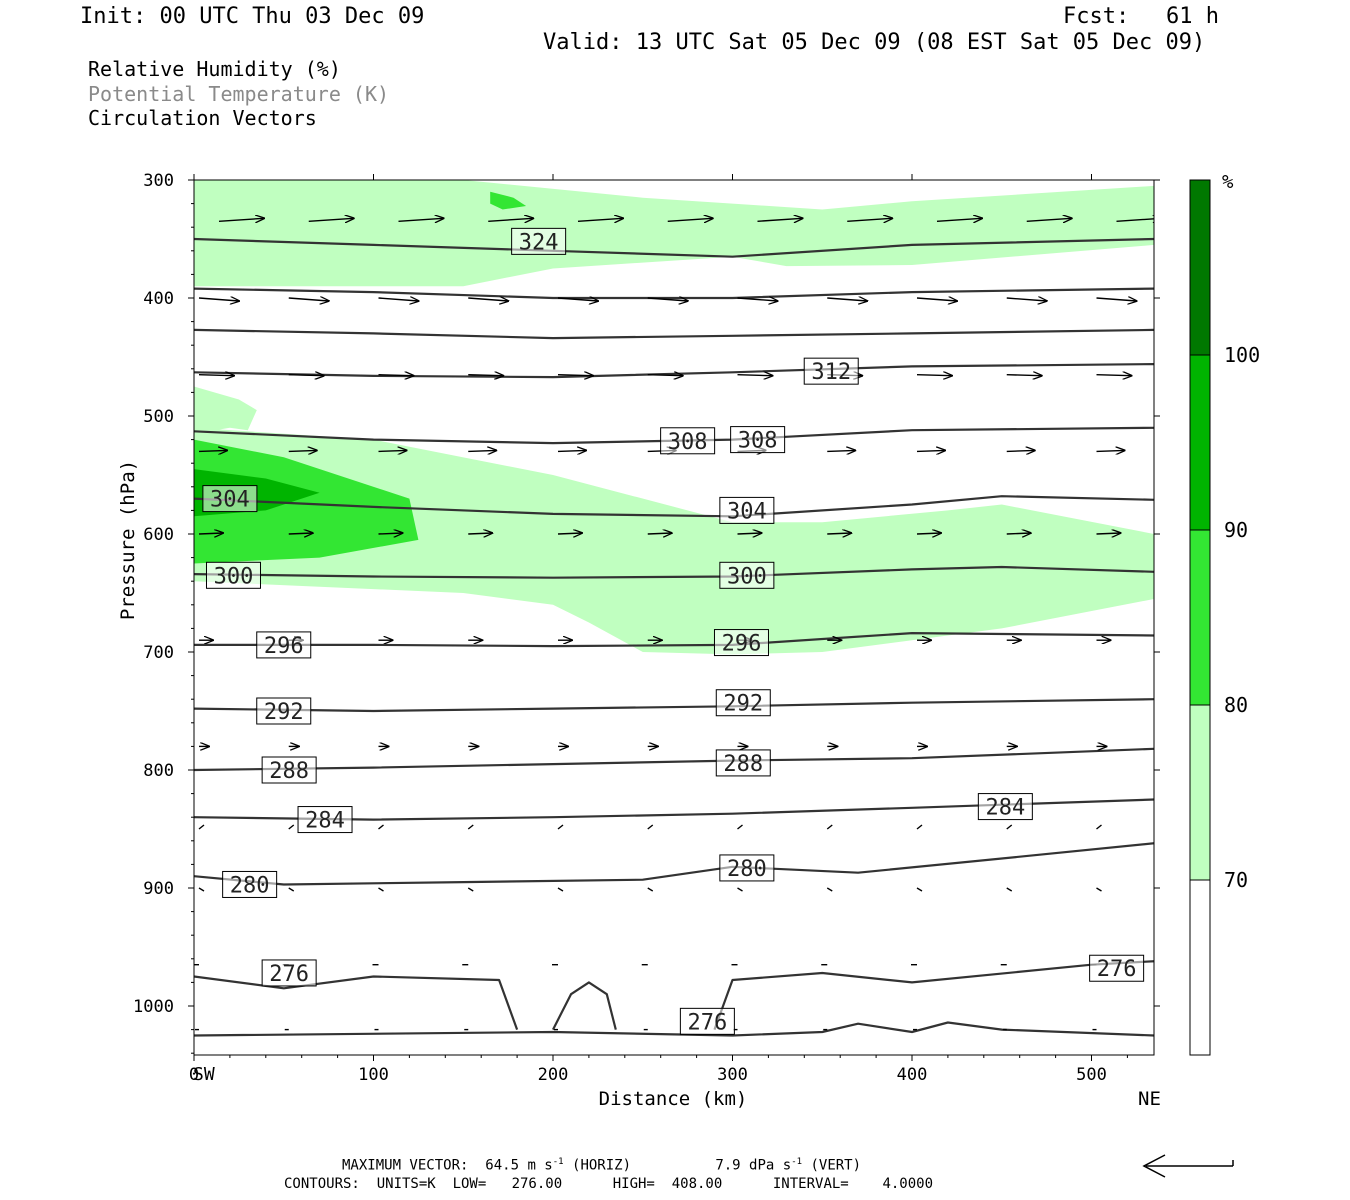 The height and width of the screenshot is (1200, 1350). Describe the element at coordinates (1192, 16) in the screenshot. I see `forecast-hour: 61 h` at that location.